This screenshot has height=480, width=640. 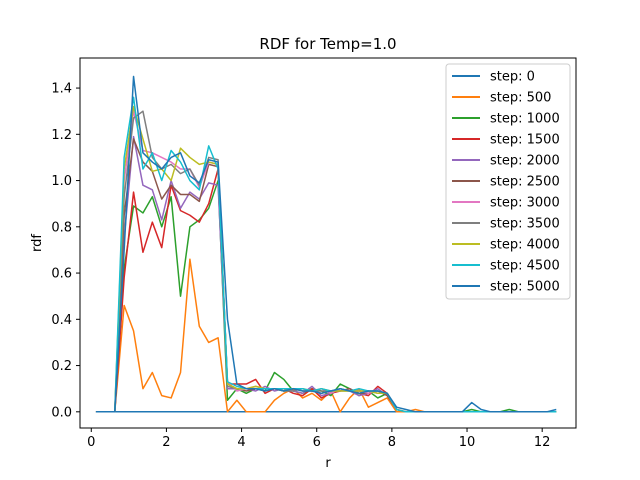 What do you see at coordinates (525, 287) in the screenshot?
I see `legend-entry-10: step: 5000` at bounding box center [525, 287].